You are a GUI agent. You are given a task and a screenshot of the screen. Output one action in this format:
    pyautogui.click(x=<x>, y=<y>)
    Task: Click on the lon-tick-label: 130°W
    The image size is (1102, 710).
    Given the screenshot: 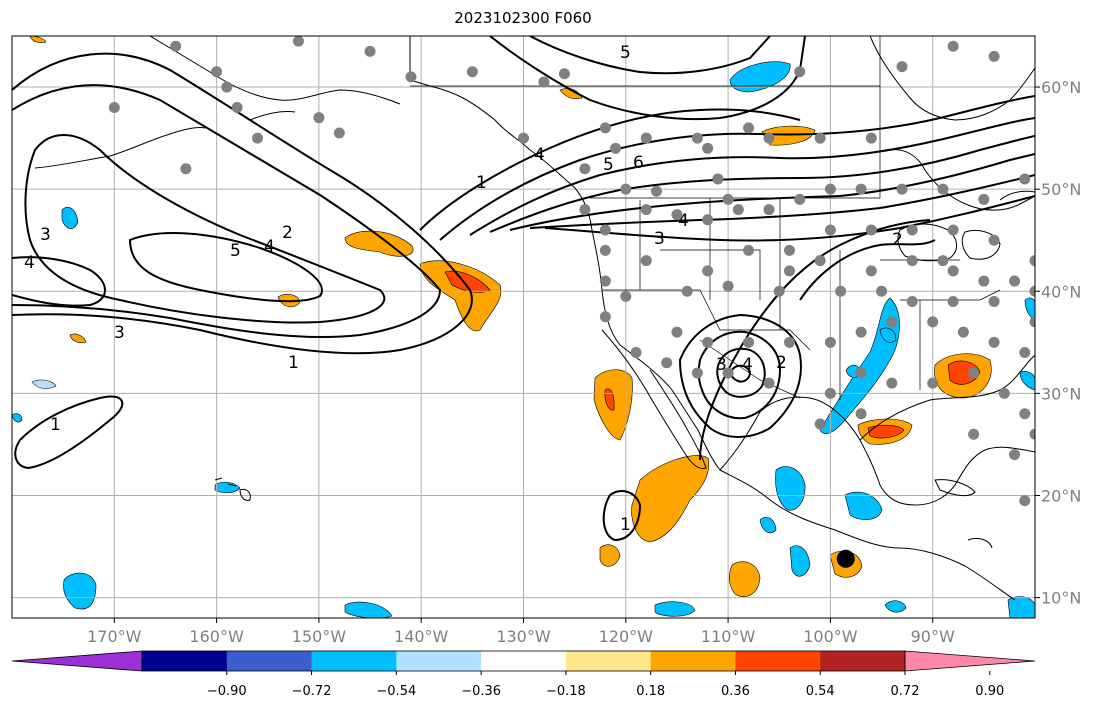 What is the action you would take?
    pyautogui.click(x=523, y=636)
    